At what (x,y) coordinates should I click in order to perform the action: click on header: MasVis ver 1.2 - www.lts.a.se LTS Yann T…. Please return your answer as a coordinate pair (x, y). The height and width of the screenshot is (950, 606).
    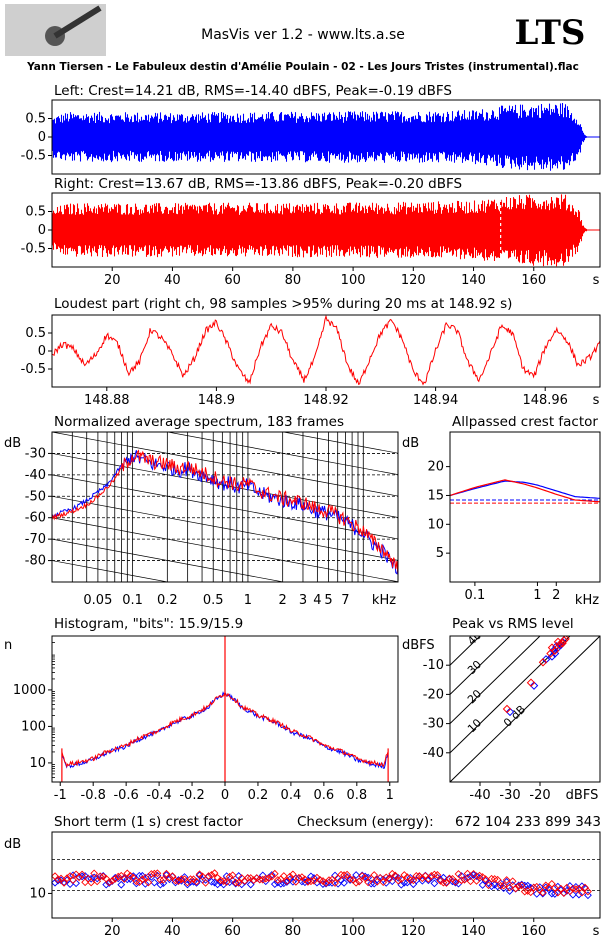
    Looking at the image, I should click on (295, 38).